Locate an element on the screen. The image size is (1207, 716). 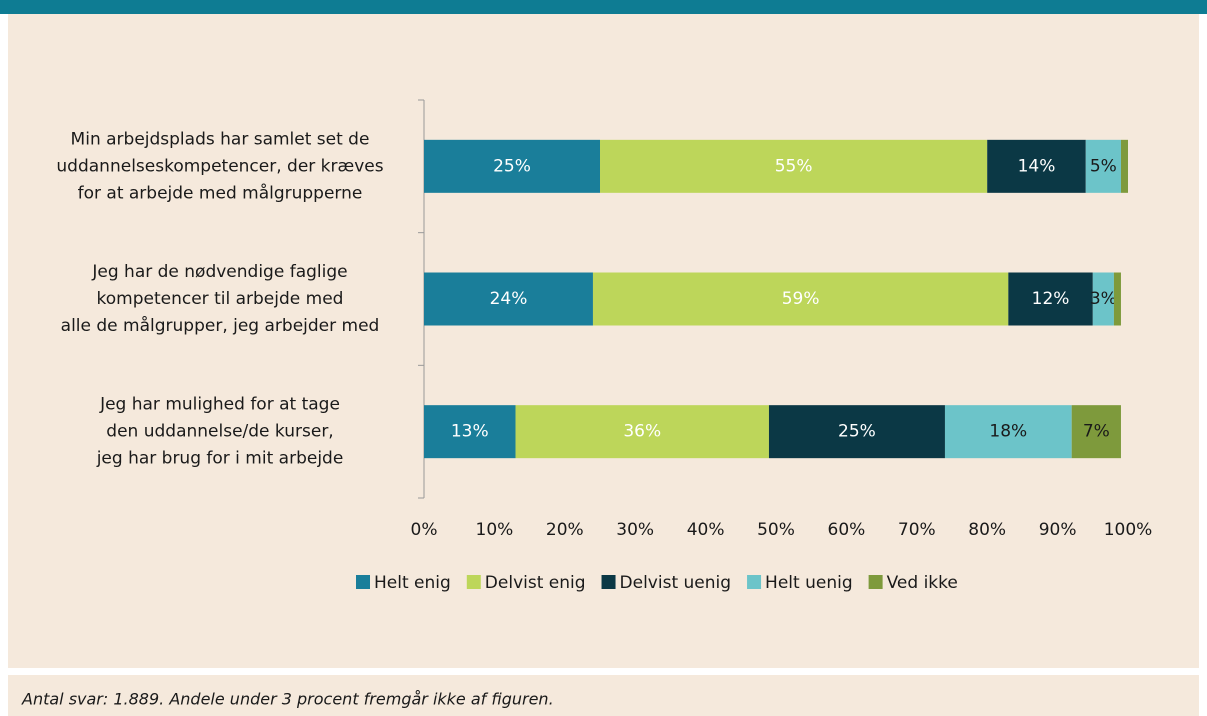
x-tick-label: 10% is located at coordinates (495, 530).